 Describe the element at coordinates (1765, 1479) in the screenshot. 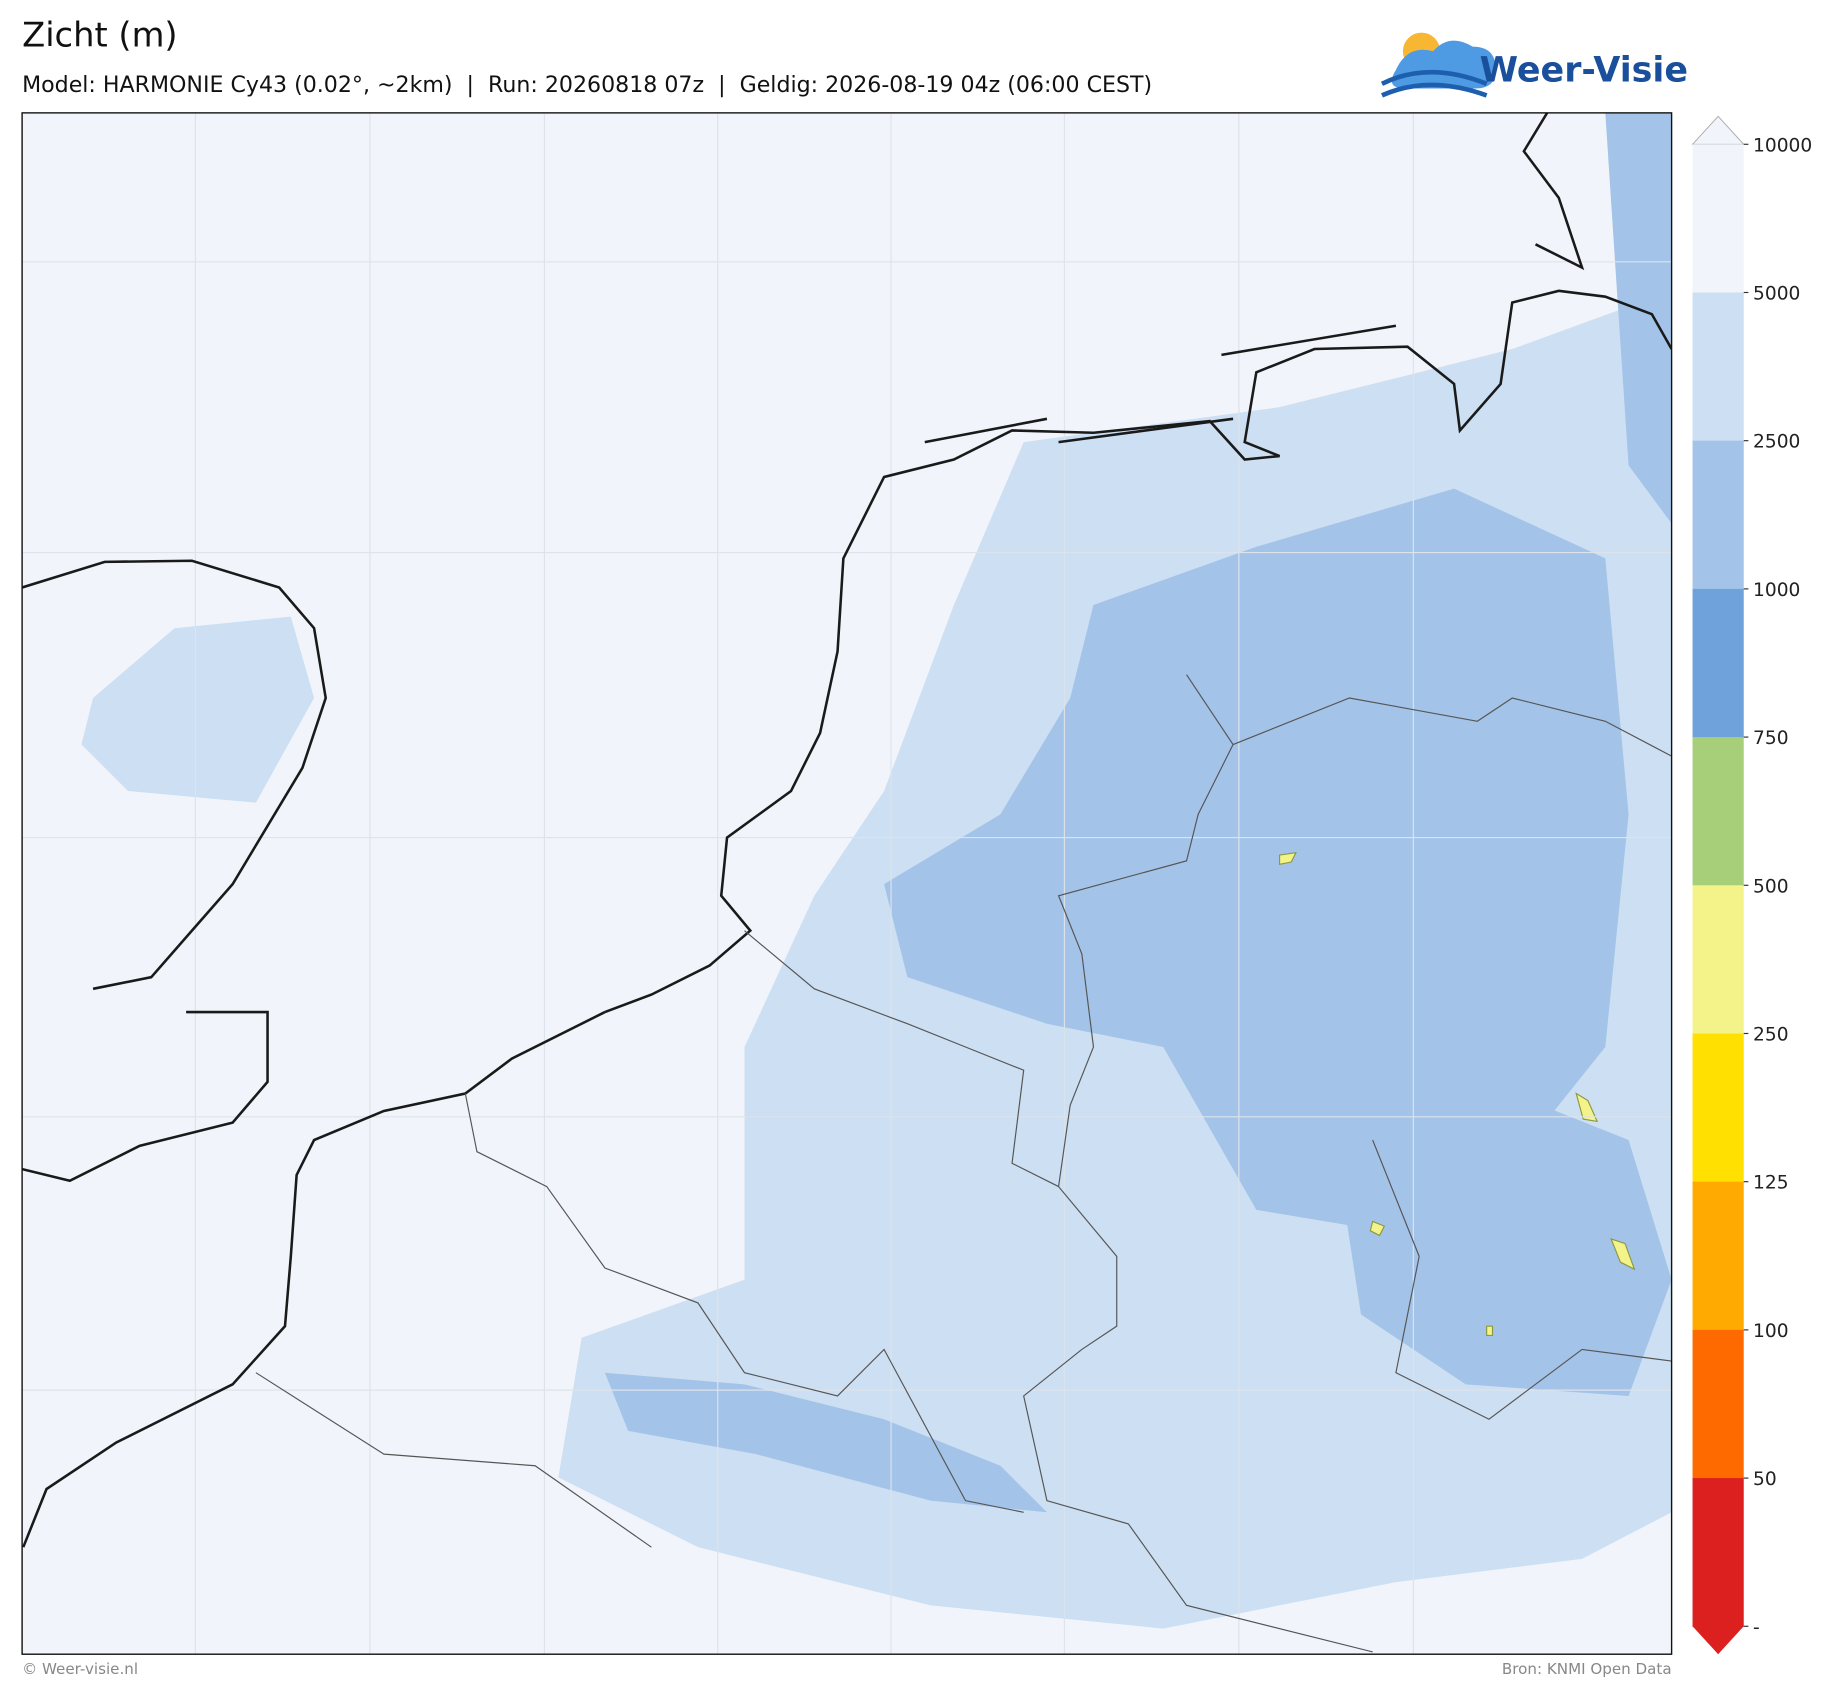

I see `colorbar-label: 50` at that location.